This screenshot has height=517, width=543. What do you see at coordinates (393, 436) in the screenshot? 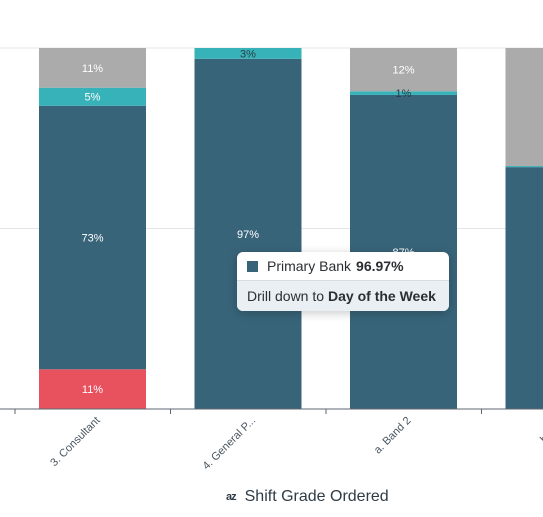
I see `x-tick-label-2: a. Band 2` at bounding box center [393, 436].